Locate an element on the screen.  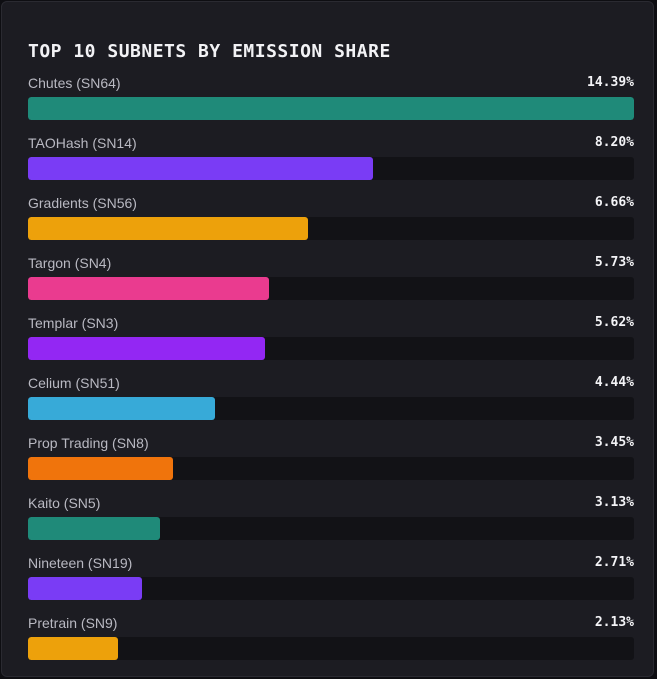
bar-value-label: 3.45% is located at coordinates (614, 442).